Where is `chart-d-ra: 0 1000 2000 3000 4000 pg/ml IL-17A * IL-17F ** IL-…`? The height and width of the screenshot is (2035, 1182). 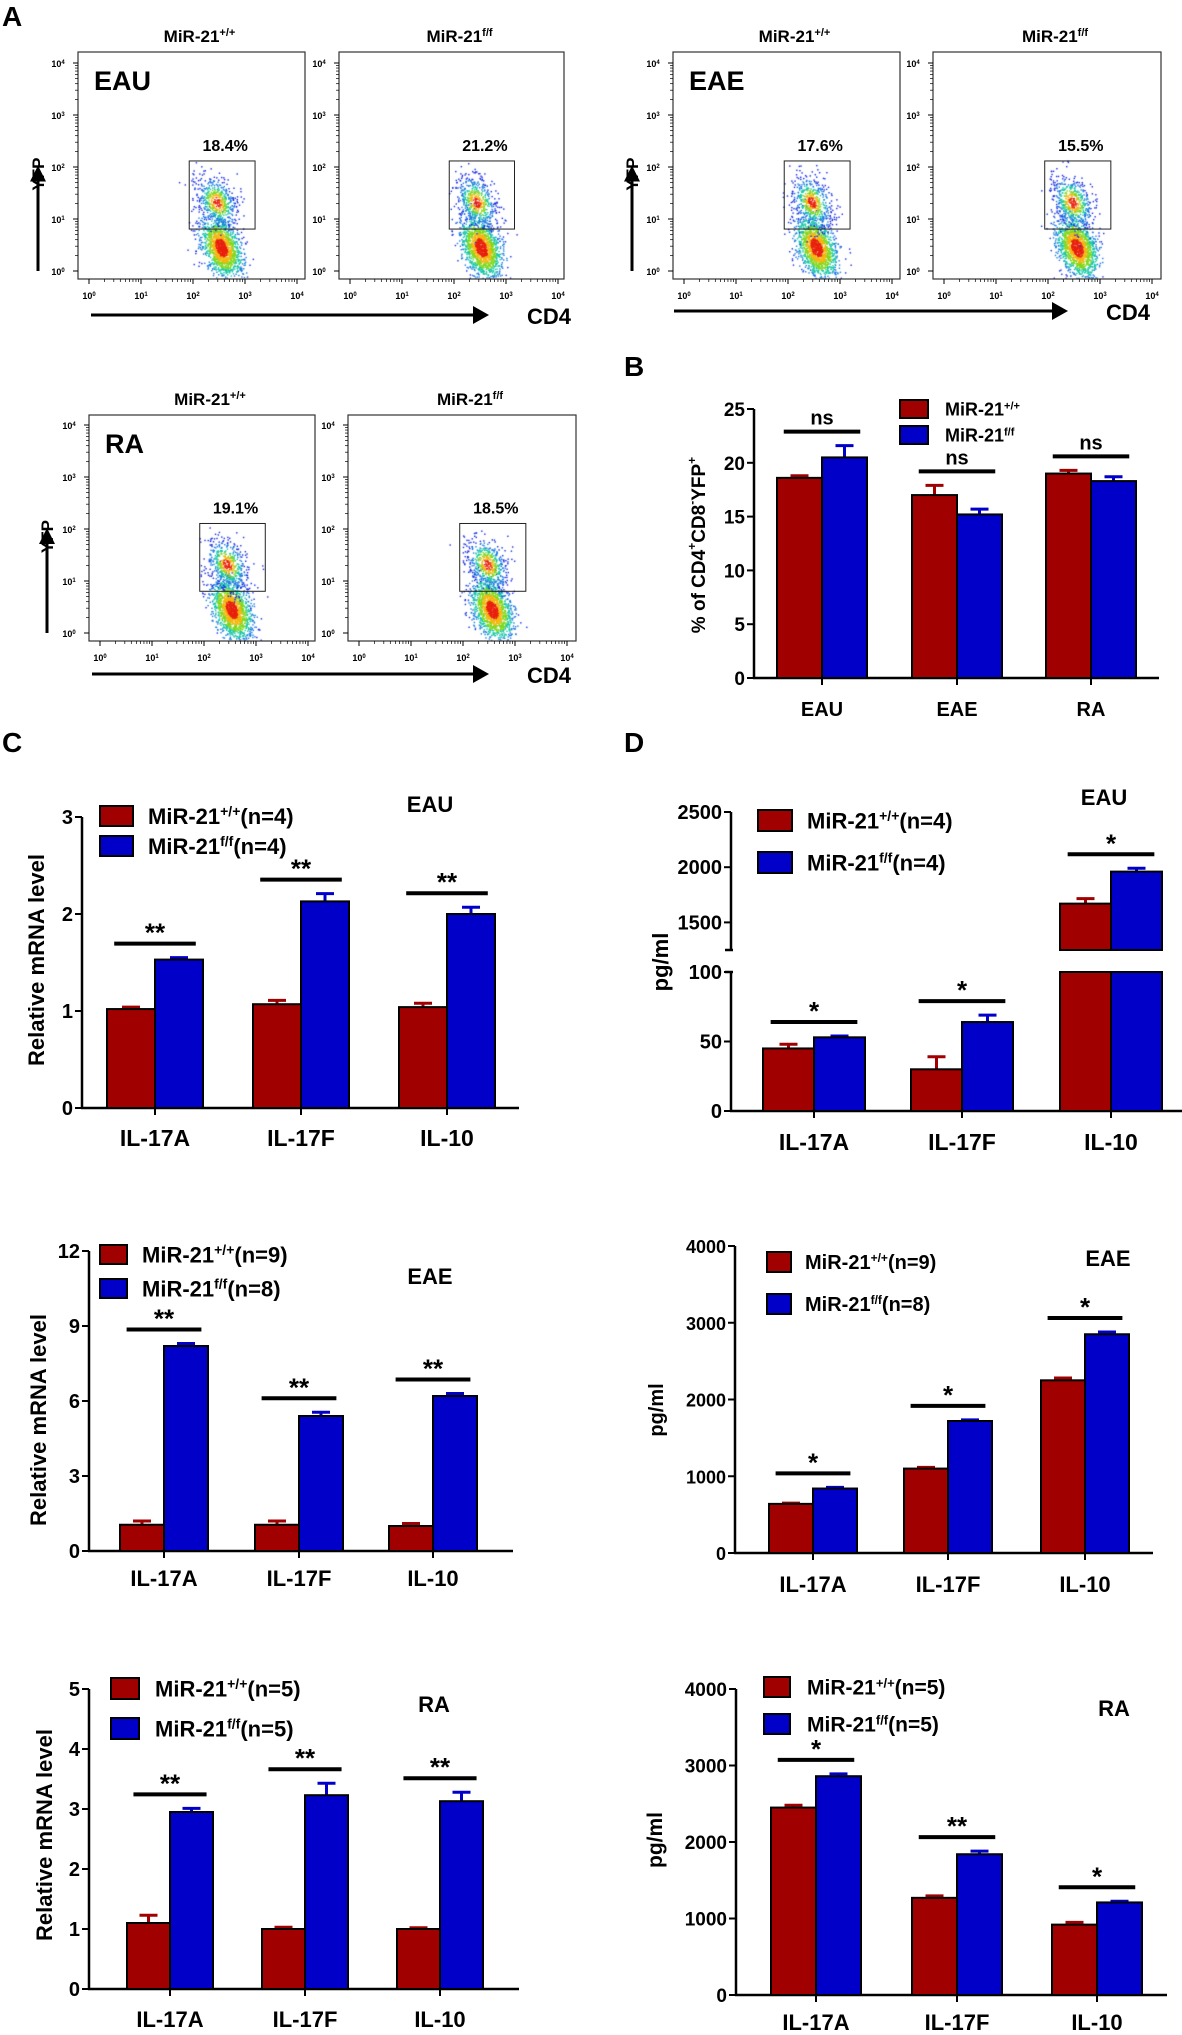
chart-d-ra: 0 1000 2000 3000 4000 pg/ml IL-17A * IL-17F ** IL-… is located at coordinates (905, 1855).